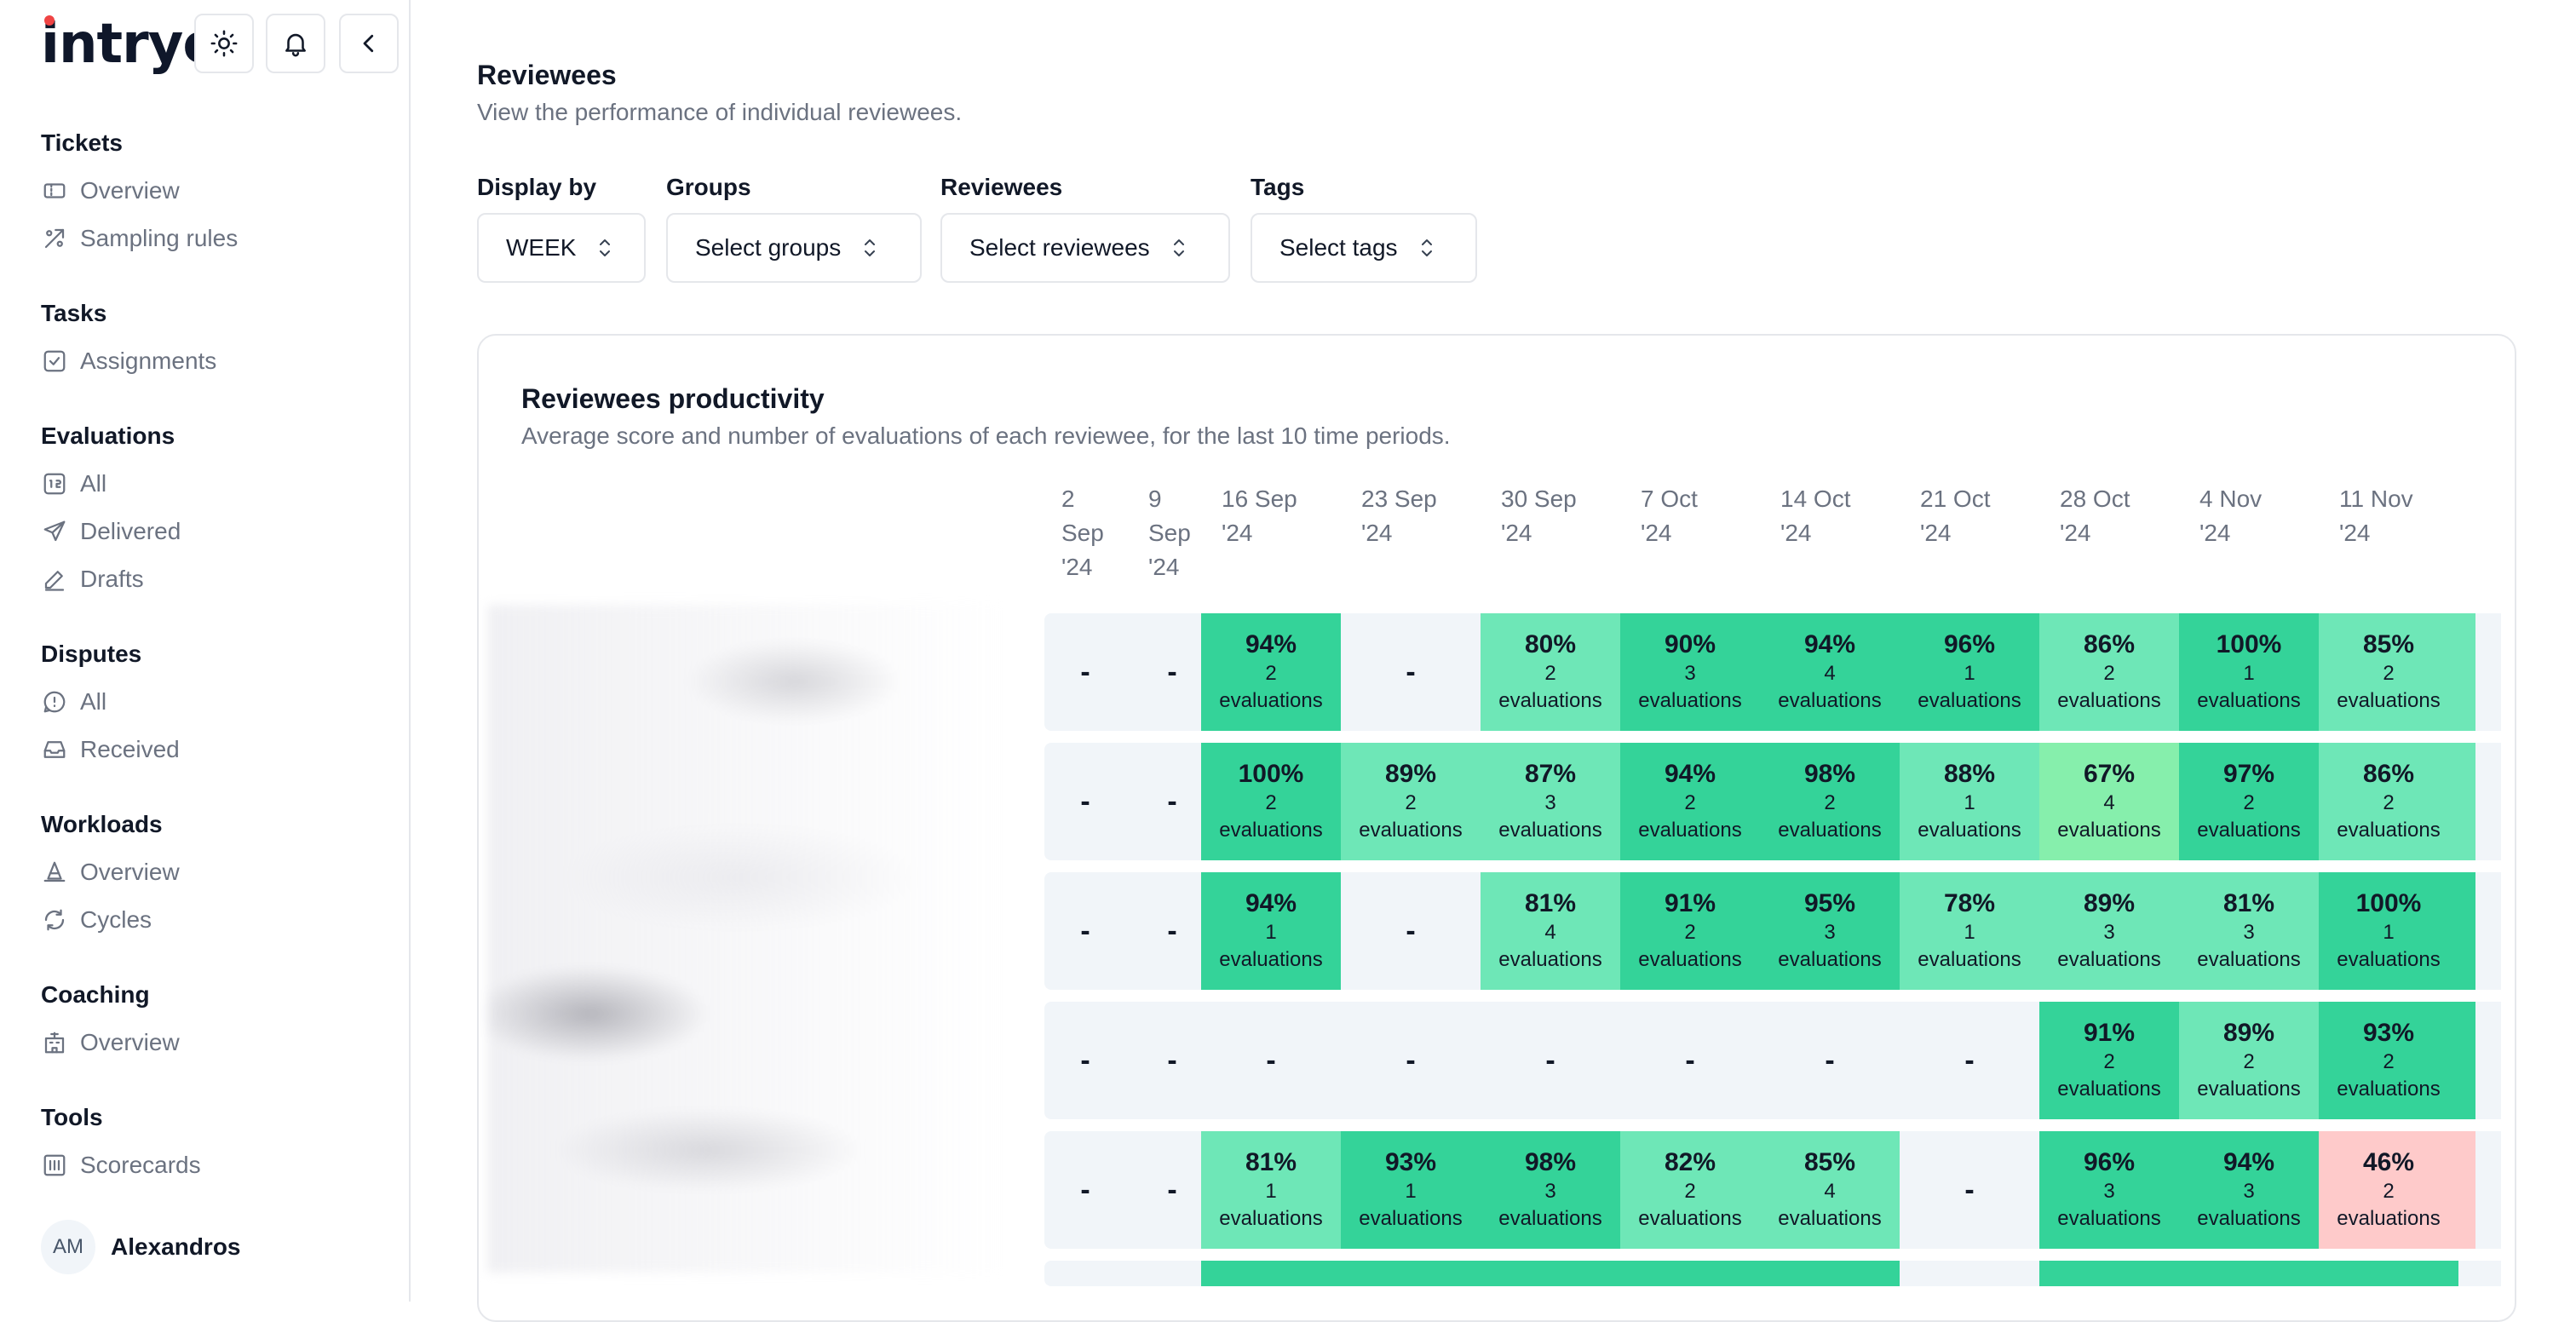  I want to click on notifications-button, so click(296, 43).